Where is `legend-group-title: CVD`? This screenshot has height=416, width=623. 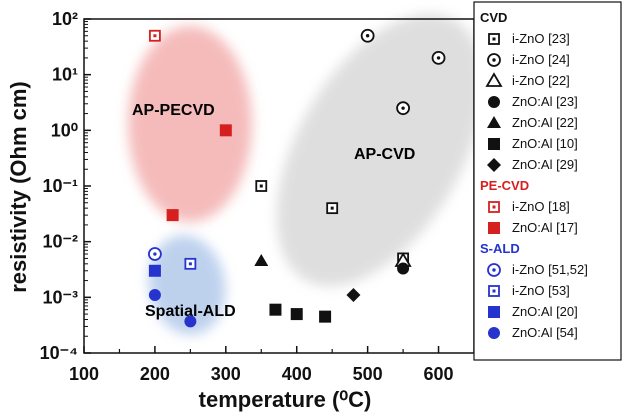
legend-group-title: CVD is located at coordinates (493, 17).